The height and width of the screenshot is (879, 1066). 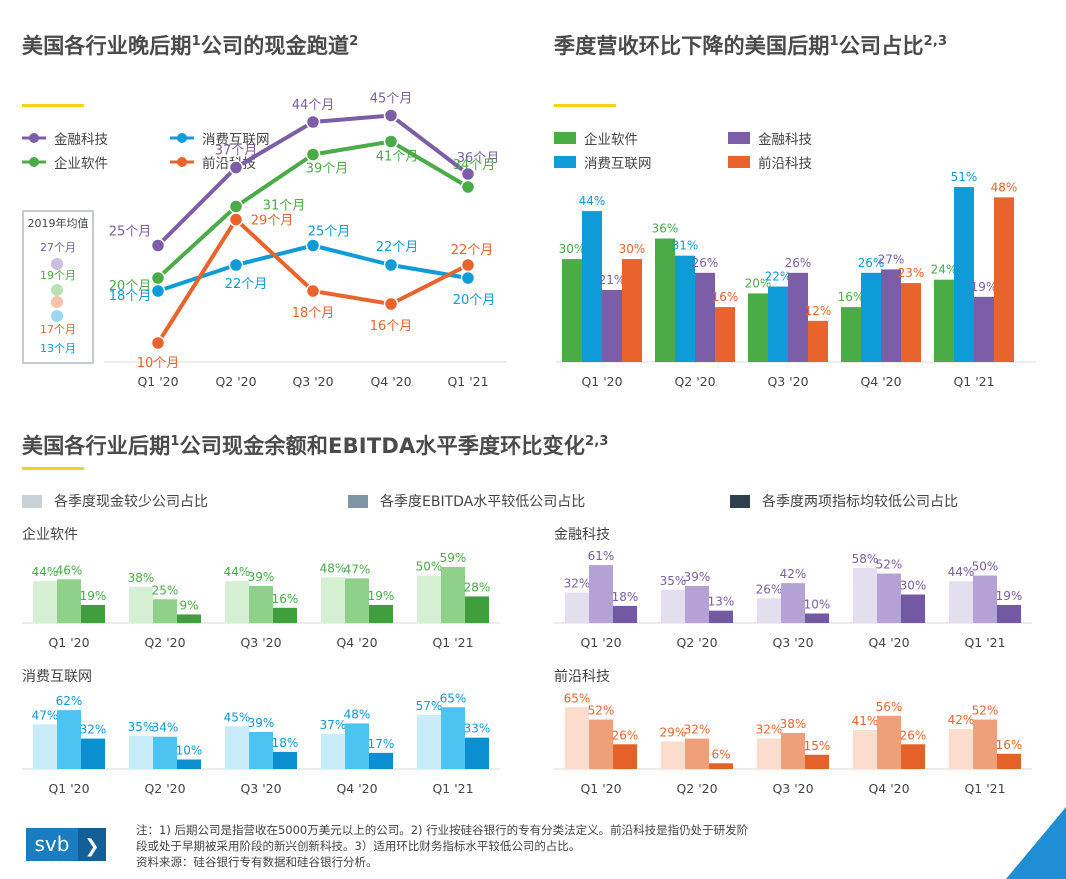 What do you see at coordinates (358, 846) in the screenshot?
I see `footnote-line-2: 段或处于早期被采用阶段的新兴创新科技。3）适用环比财务指标水平较低公司的占比。` at bounding box center [358, 846].